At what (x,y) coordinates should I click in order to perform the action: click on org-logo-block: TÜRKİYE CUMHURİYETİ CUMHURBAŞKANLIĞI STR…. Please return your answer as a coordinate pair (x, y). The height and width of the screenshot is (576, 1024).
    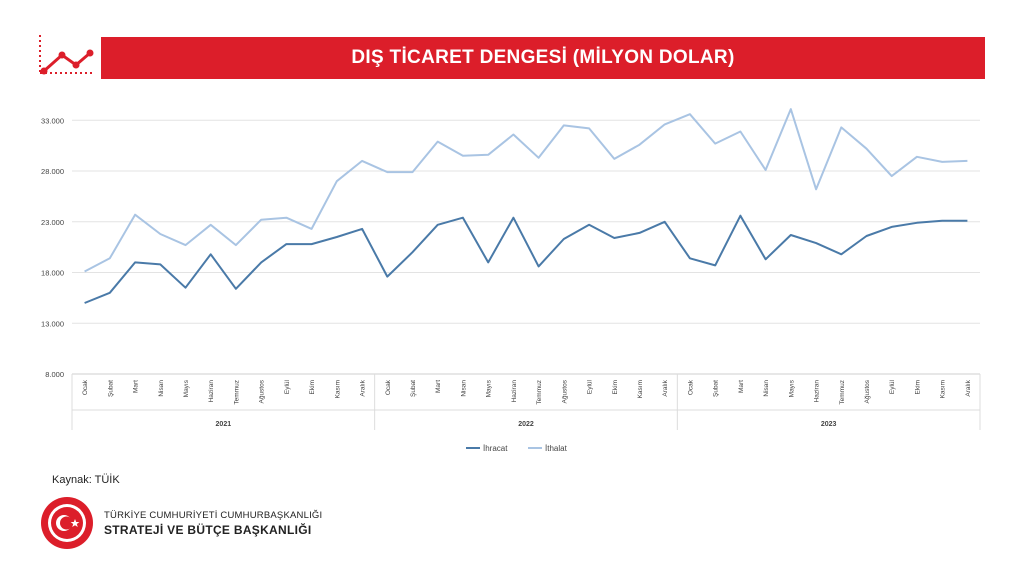
    Looking at the image, I should click on (181, 523).